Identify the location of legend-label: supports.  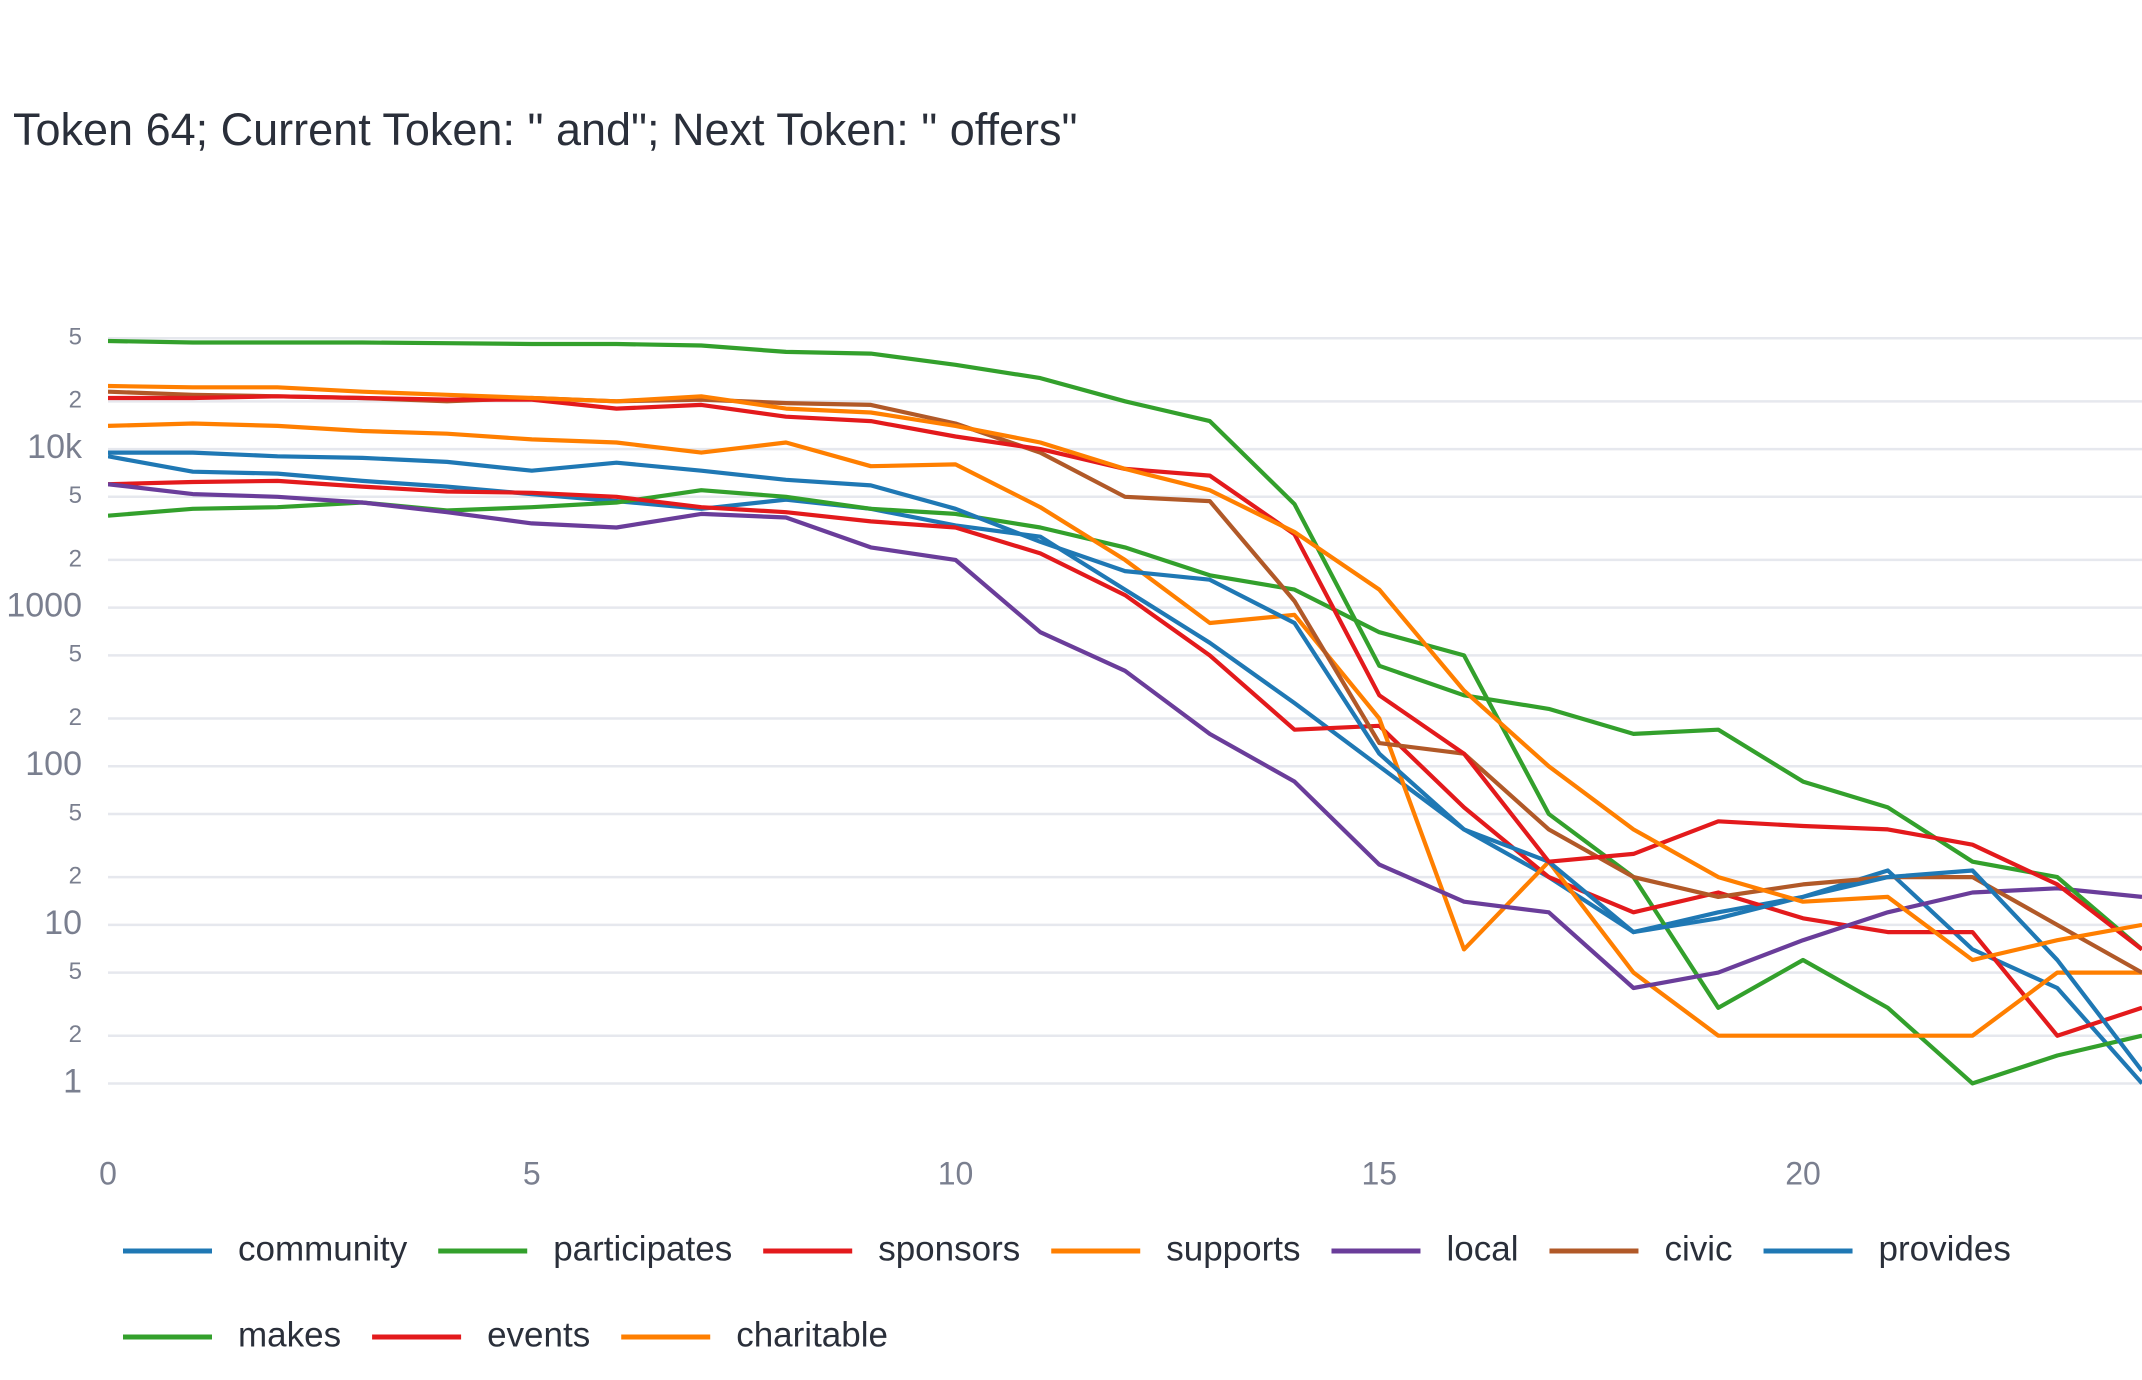
(1233, 1248).